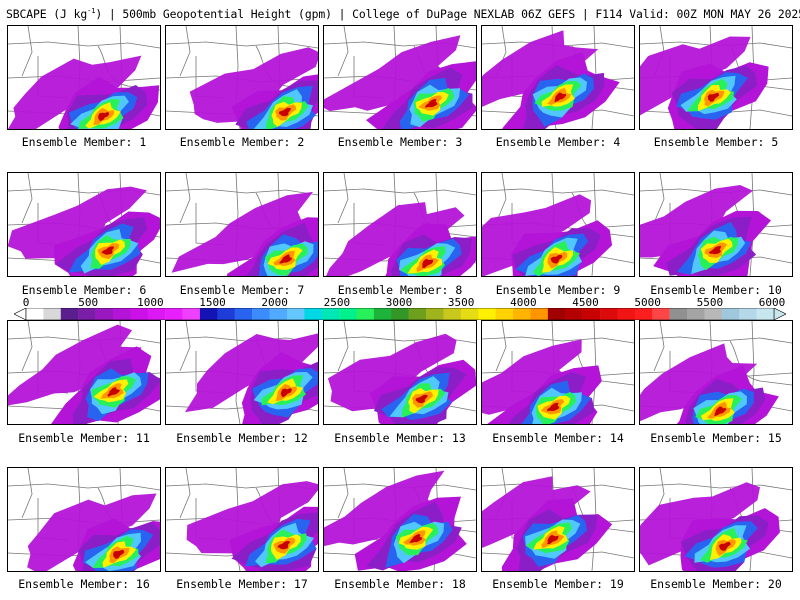  Describe the element at coordinates (400, 142) in the screenshot. I see `ensemble-member-label: Ensemble Member: 3` at that location.